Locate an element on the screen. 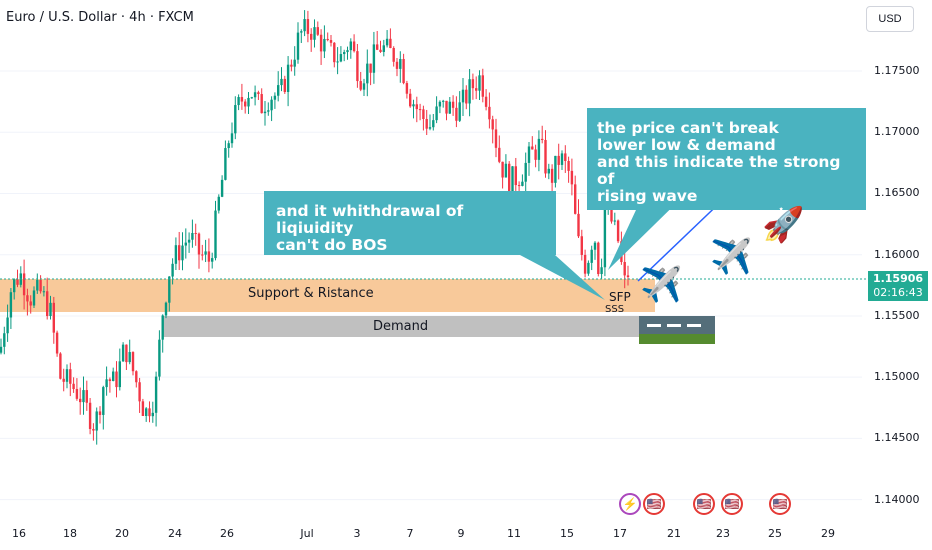  time-tick-label: 21 is located at coordinates (674, 533).